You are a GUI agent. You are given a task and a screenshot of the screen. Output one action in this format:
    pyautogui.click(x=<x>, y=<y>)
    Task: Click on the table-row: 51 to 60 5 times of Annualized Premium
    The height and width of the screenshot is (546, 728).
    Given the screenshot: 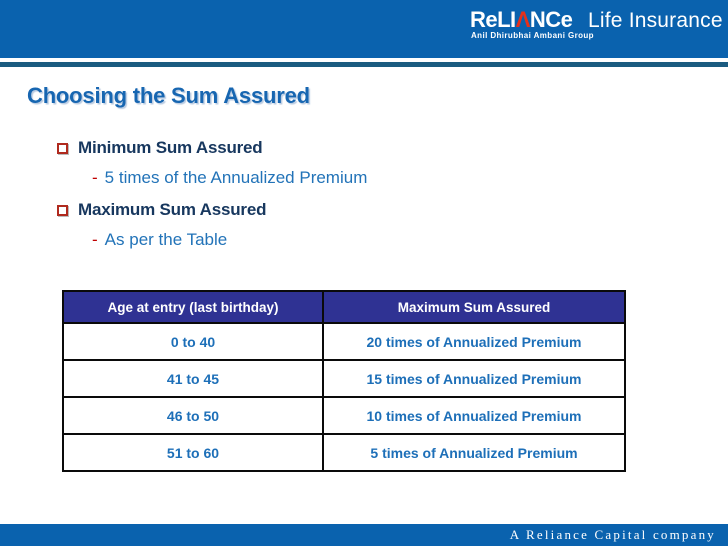 What is the action you would take?
    pyautogui.click(x=344, y=452)
    